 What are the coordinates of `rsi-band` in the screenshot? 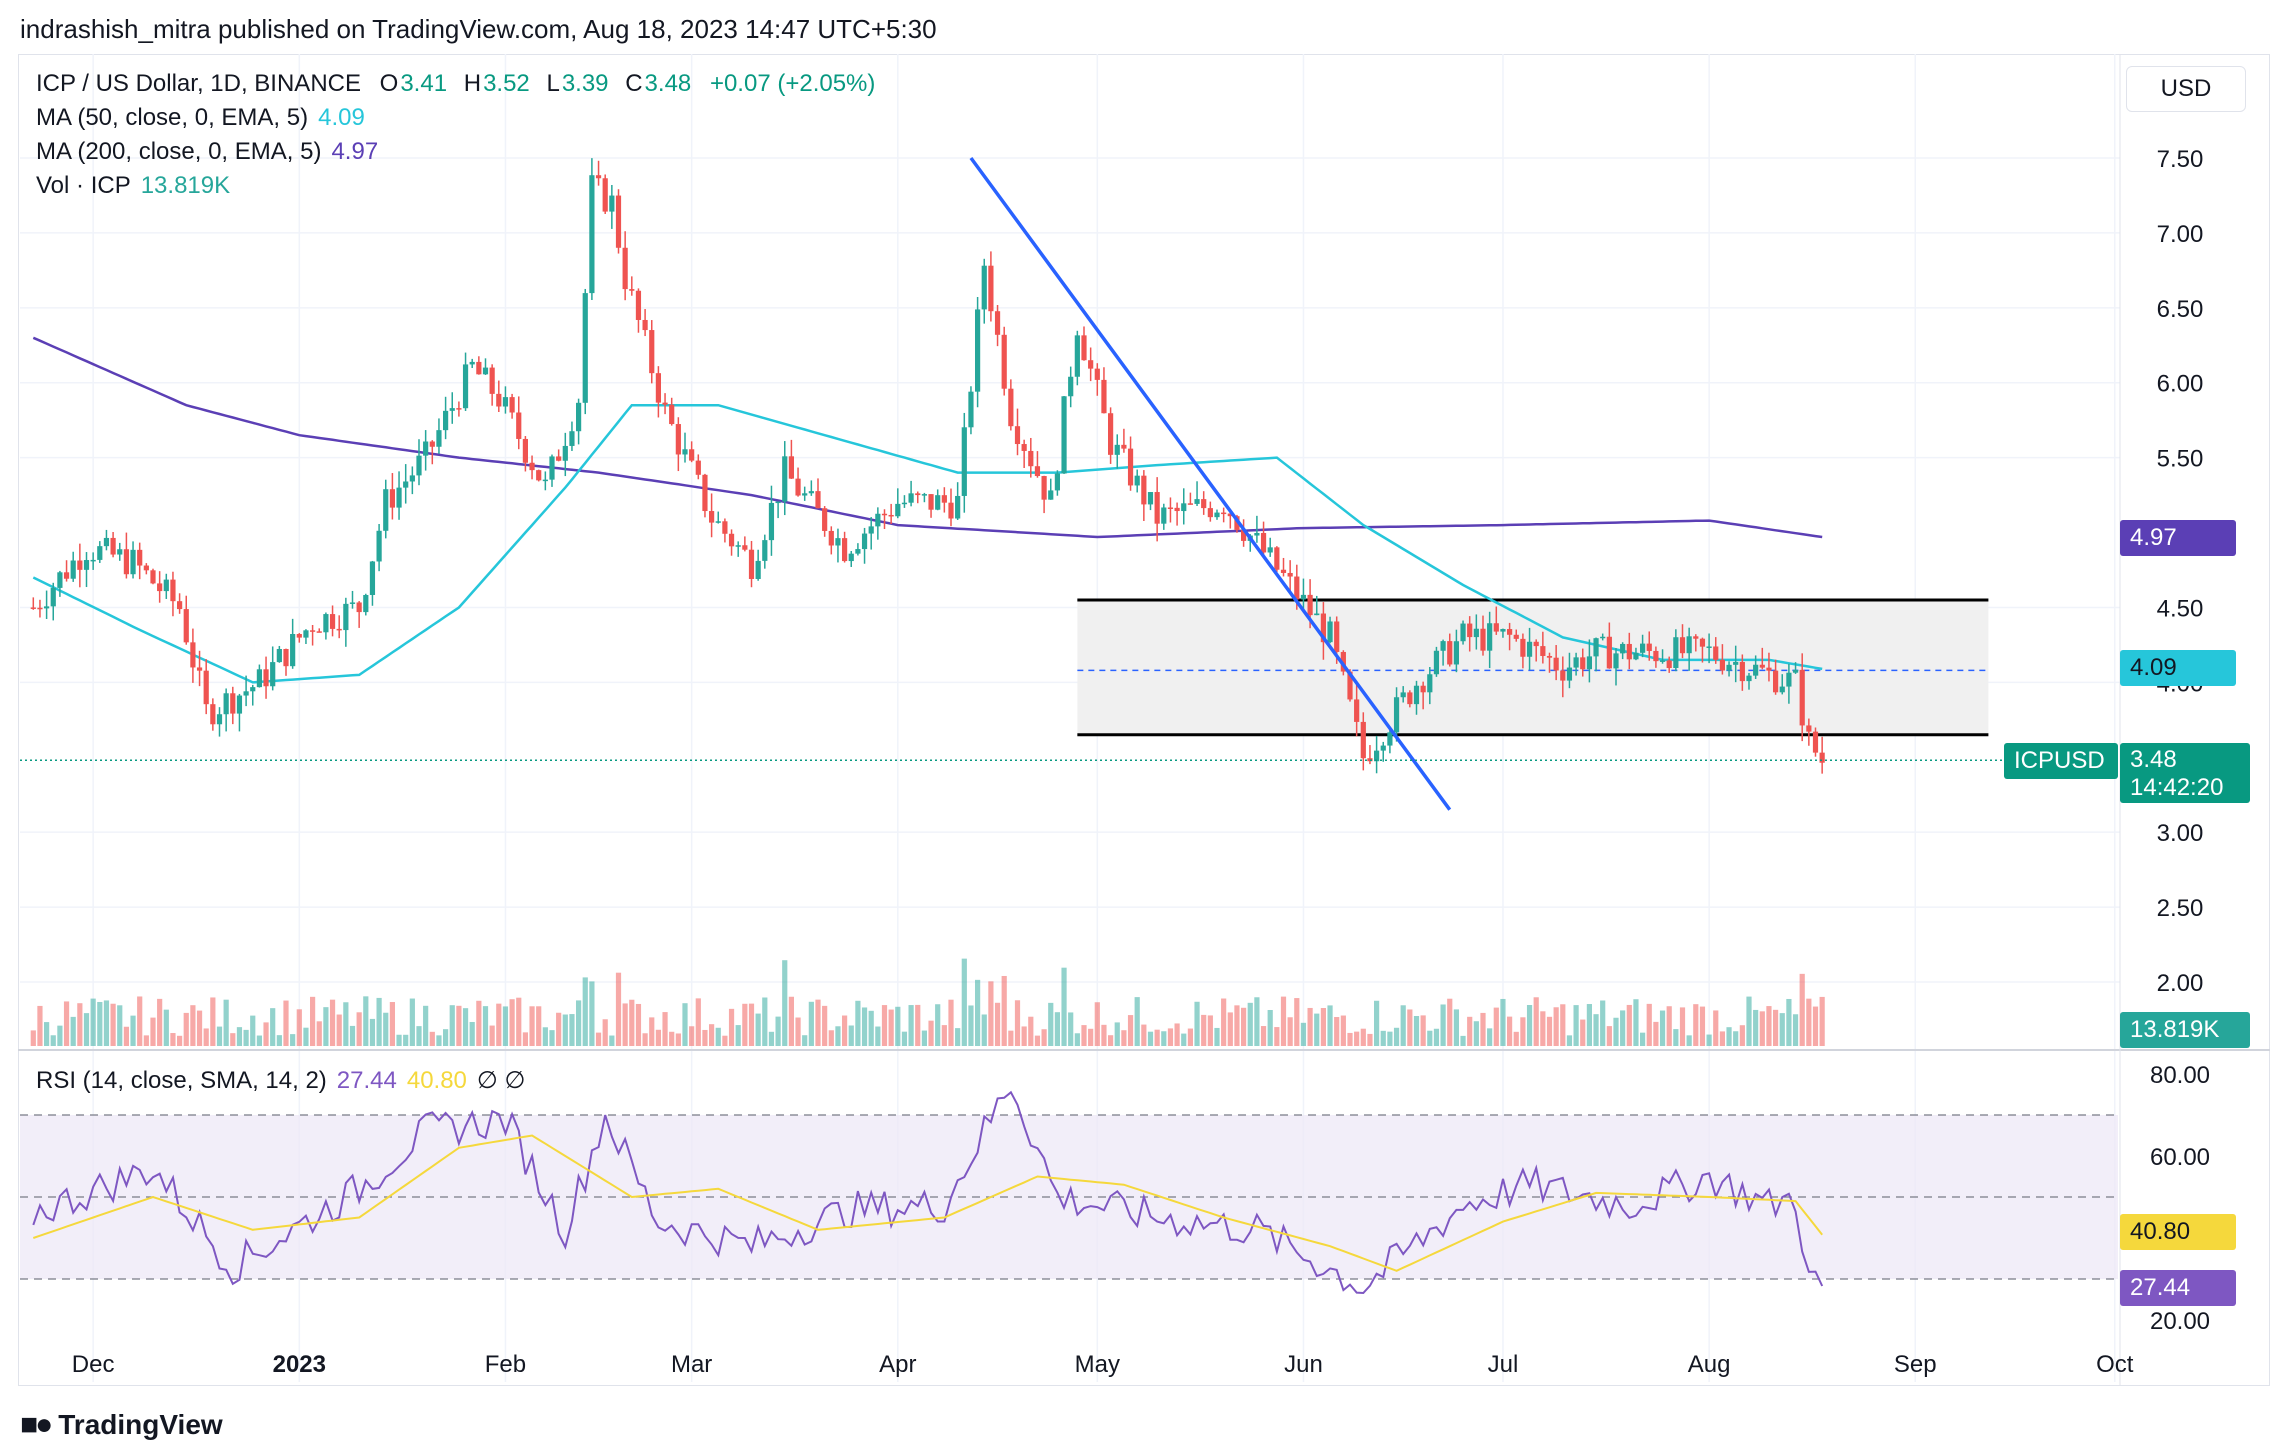 It's located at (1069, 1197).